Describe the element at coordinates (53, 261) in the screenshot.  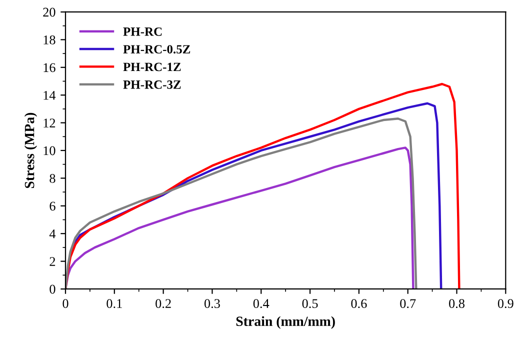
I see `y-tick-label: 2` at that location.